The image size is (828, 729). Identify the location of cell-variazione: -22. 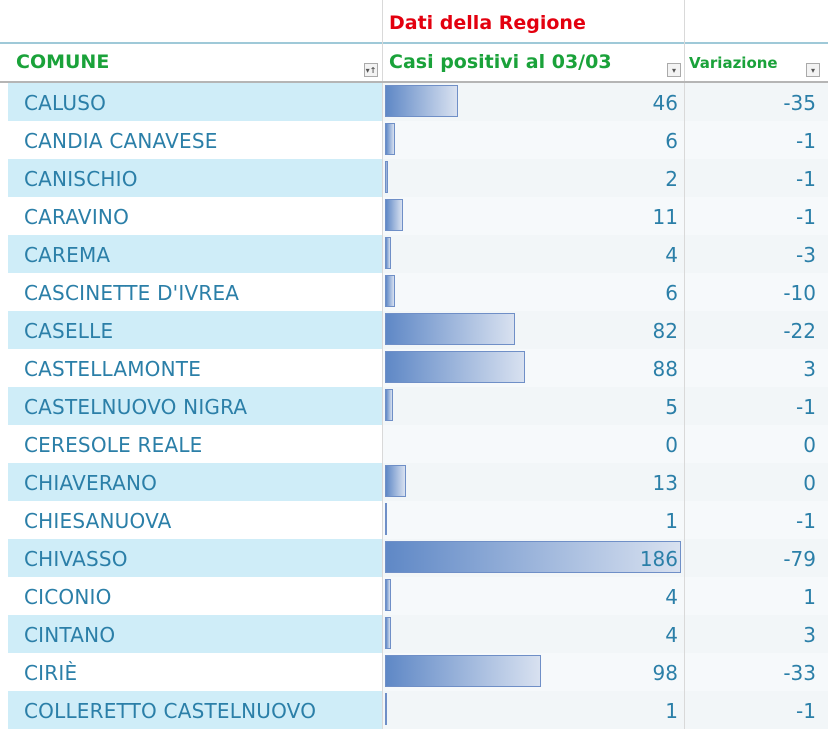
(756, 330).